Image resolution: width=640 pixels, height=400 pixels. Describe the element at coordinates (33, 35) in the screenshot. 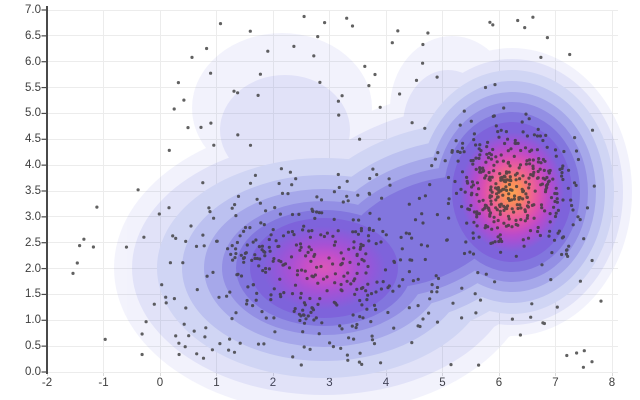

I see `y-tick-label: 6.5` at that location.